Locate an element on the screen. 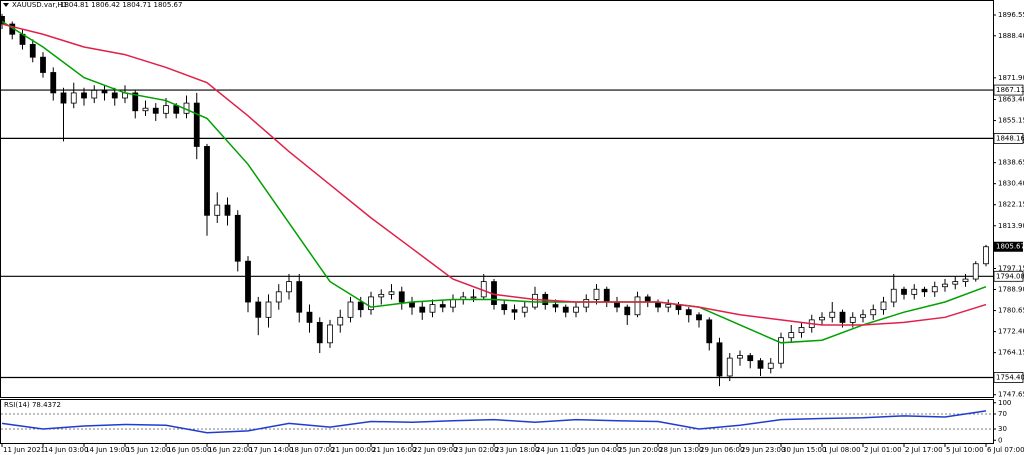 The height and width of the screenshot is (455, 1024). x-tick-label: 16 Jun 05:00 is located at coordinates (189, 450).